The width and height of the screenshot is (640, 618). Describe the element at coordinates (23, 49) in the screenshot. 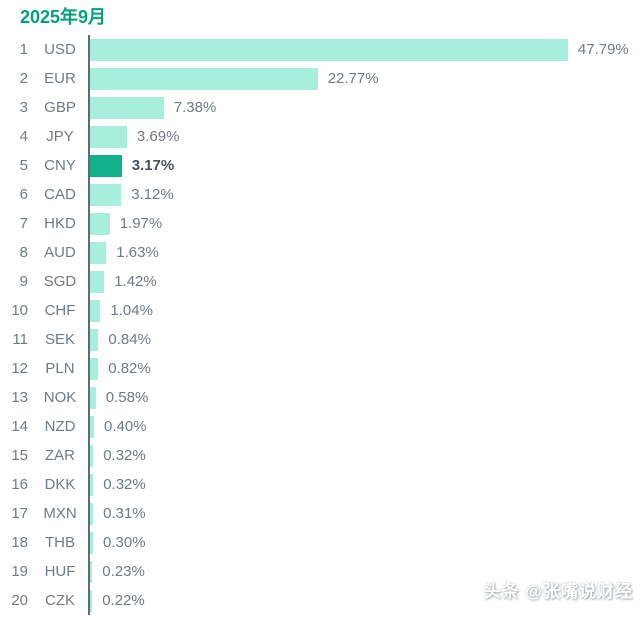

I see `rank-label: 1` at that location.